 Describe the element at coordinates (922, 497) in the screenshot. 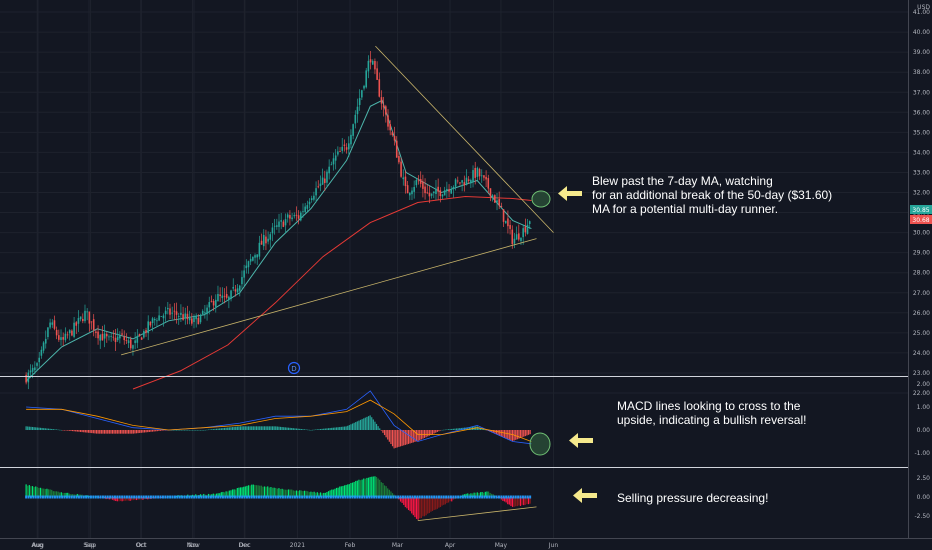

I see `momentum-axis: 2.50 0.00 -2.50` at that location.